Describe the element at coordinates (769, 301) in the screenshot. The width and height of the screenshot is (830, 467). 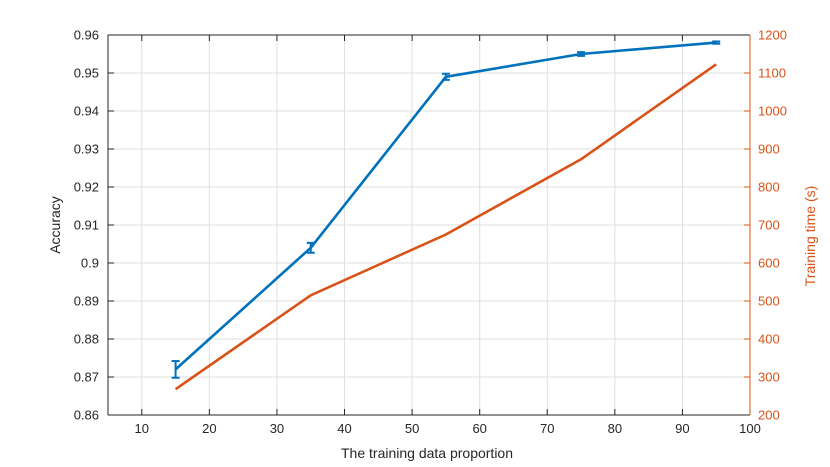
I see `y-right-tick-label: 500` at that location.